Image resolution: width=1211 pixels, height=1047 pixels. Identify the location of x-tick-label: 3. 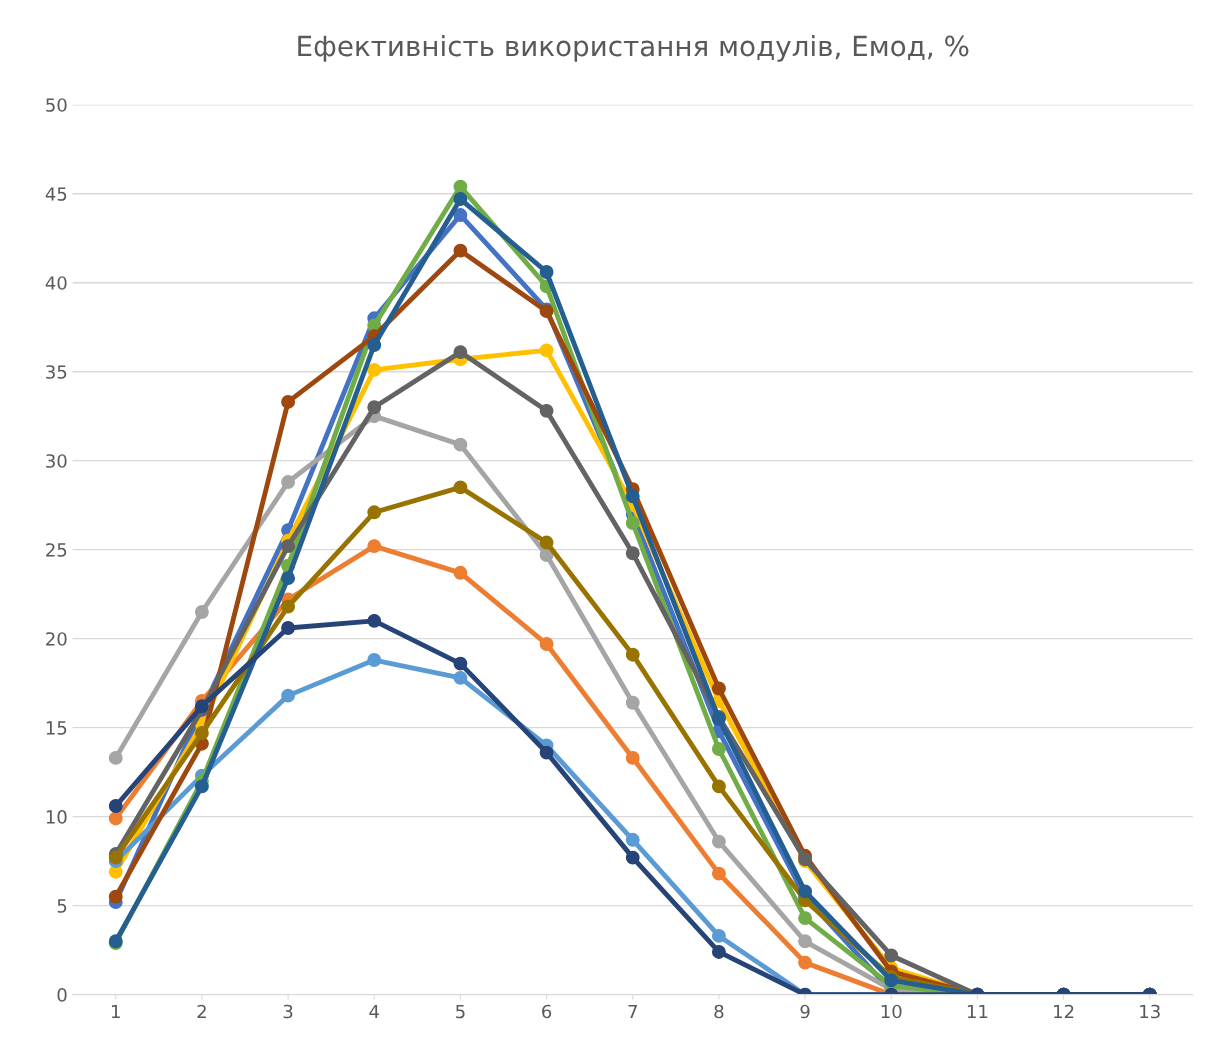
(288, 1011).